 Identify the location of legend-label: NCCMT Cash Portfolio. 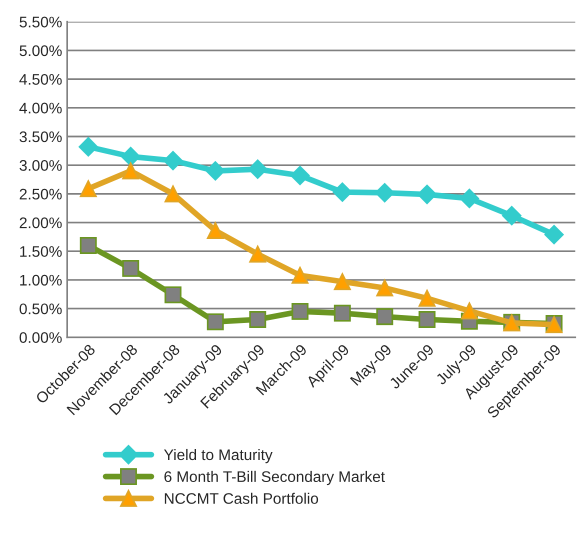
(241, 498).